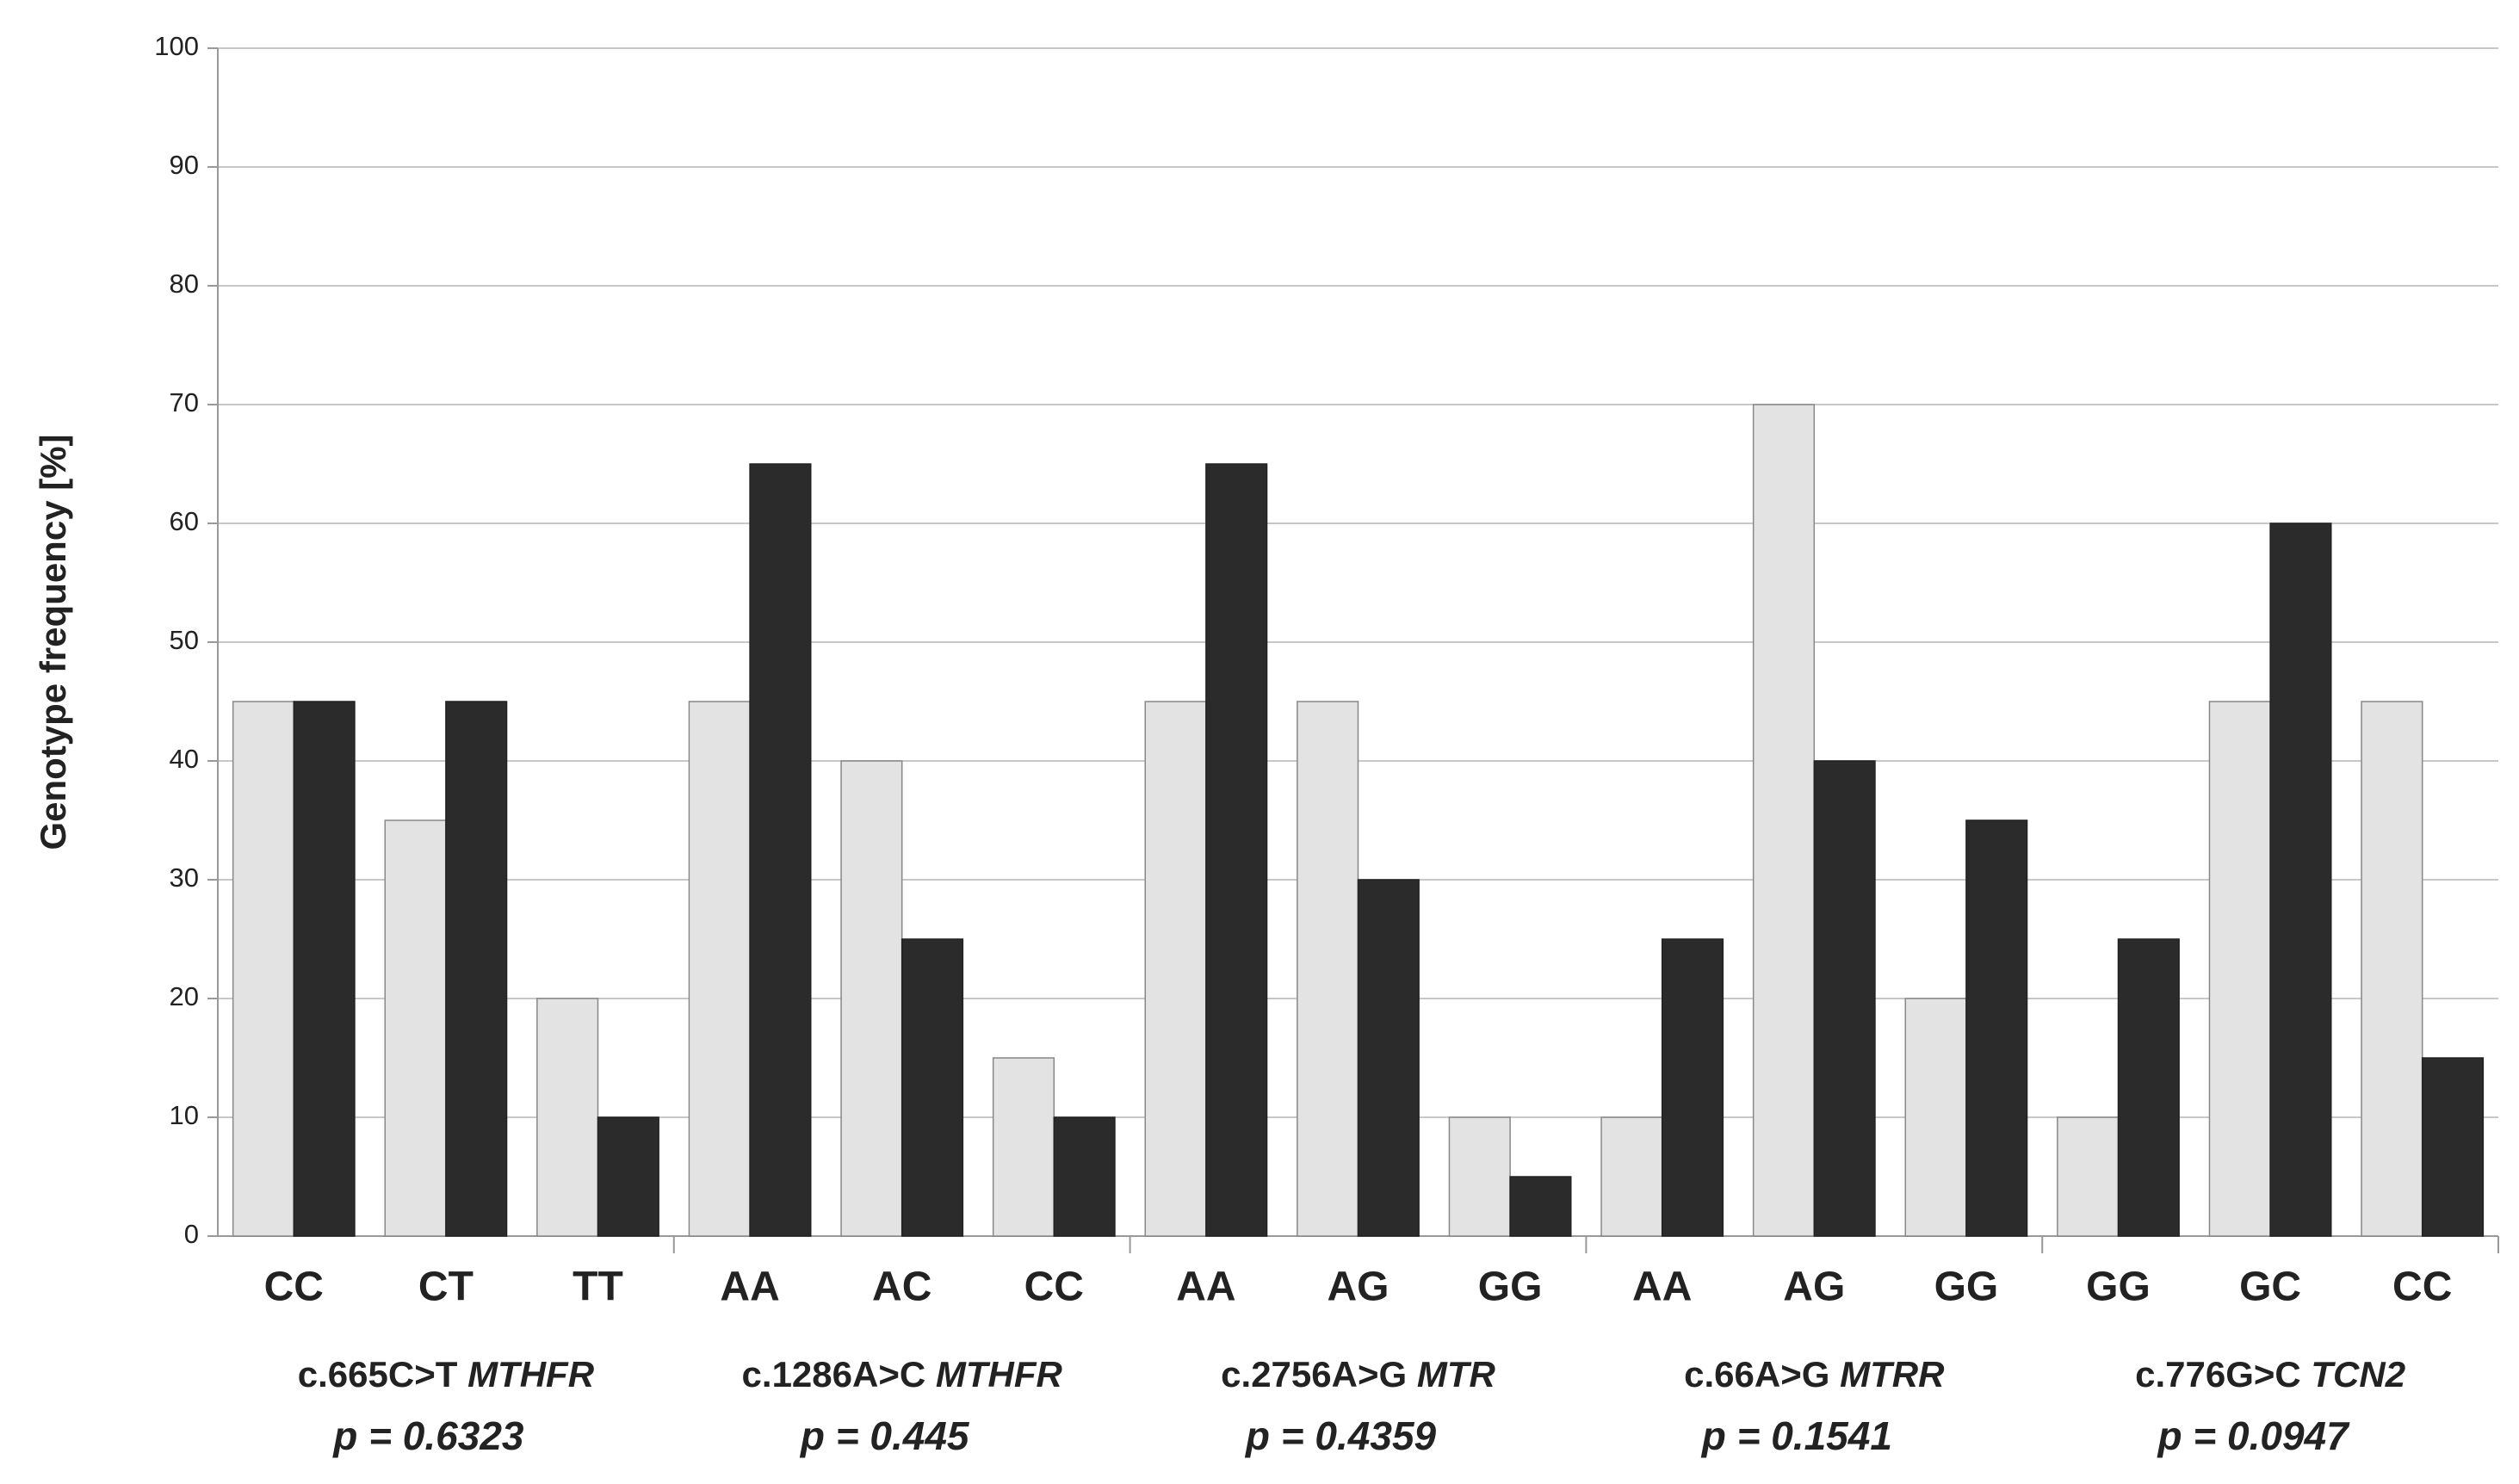 Image resolution: width=2519 pixels, height=1484 pixels. What do you see at coordinates (184, 759) in the screenshot?
I see `y-tick-label: 40` at bounding box center [184, 759].